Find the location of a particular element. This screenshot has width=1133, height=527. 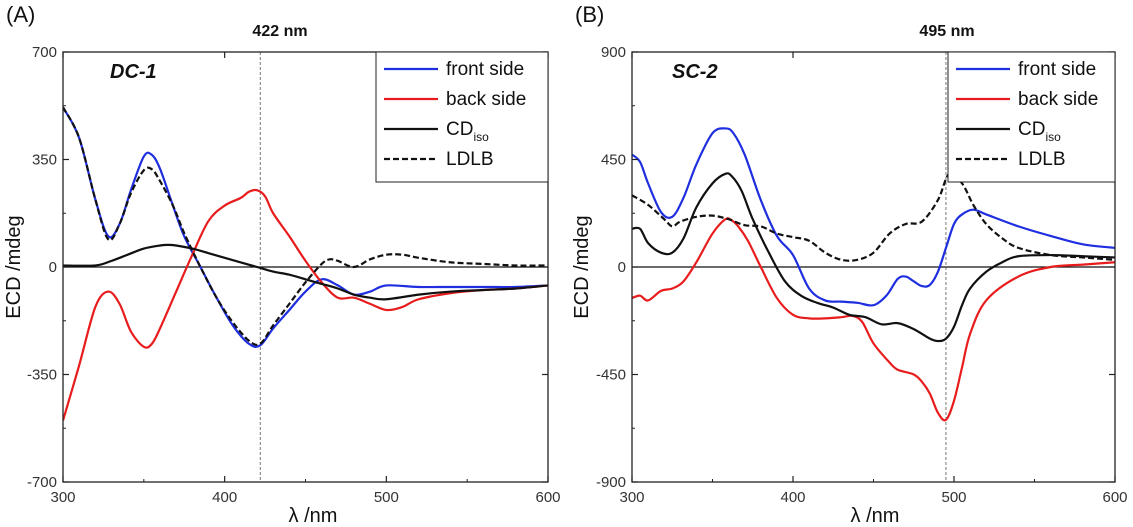

sample-label: DC-1 is located at coordinates (133, 72).